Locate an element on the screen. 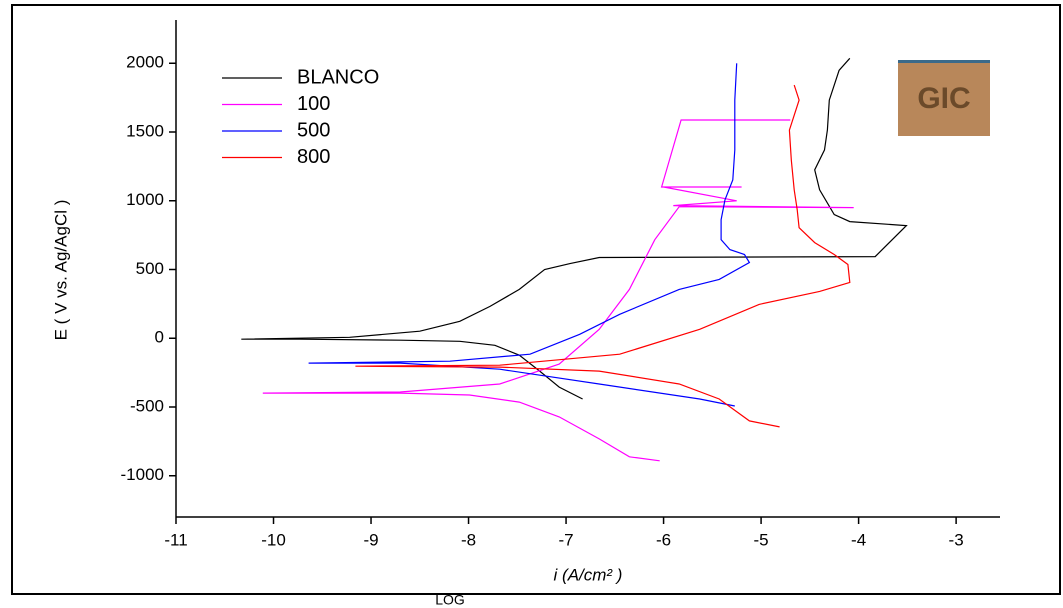 The height and width of the screenshot is (608, 1063). x-tick-label: -9 is located at coordinates (370, 539).